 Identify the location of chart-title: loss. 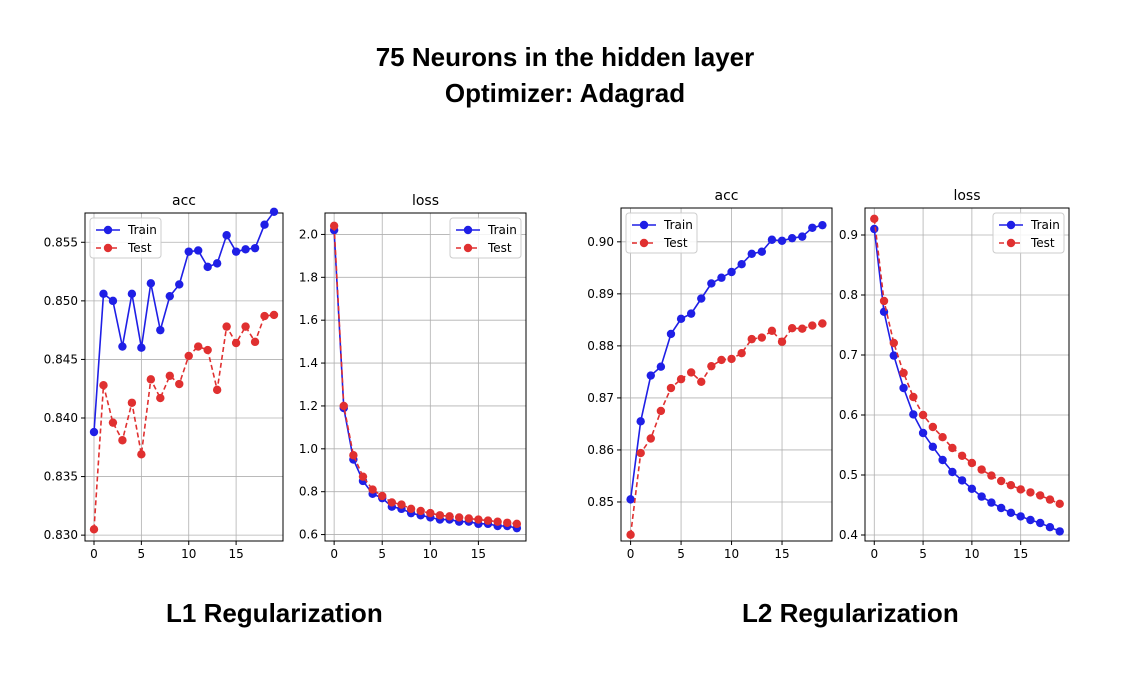
(966, 196).